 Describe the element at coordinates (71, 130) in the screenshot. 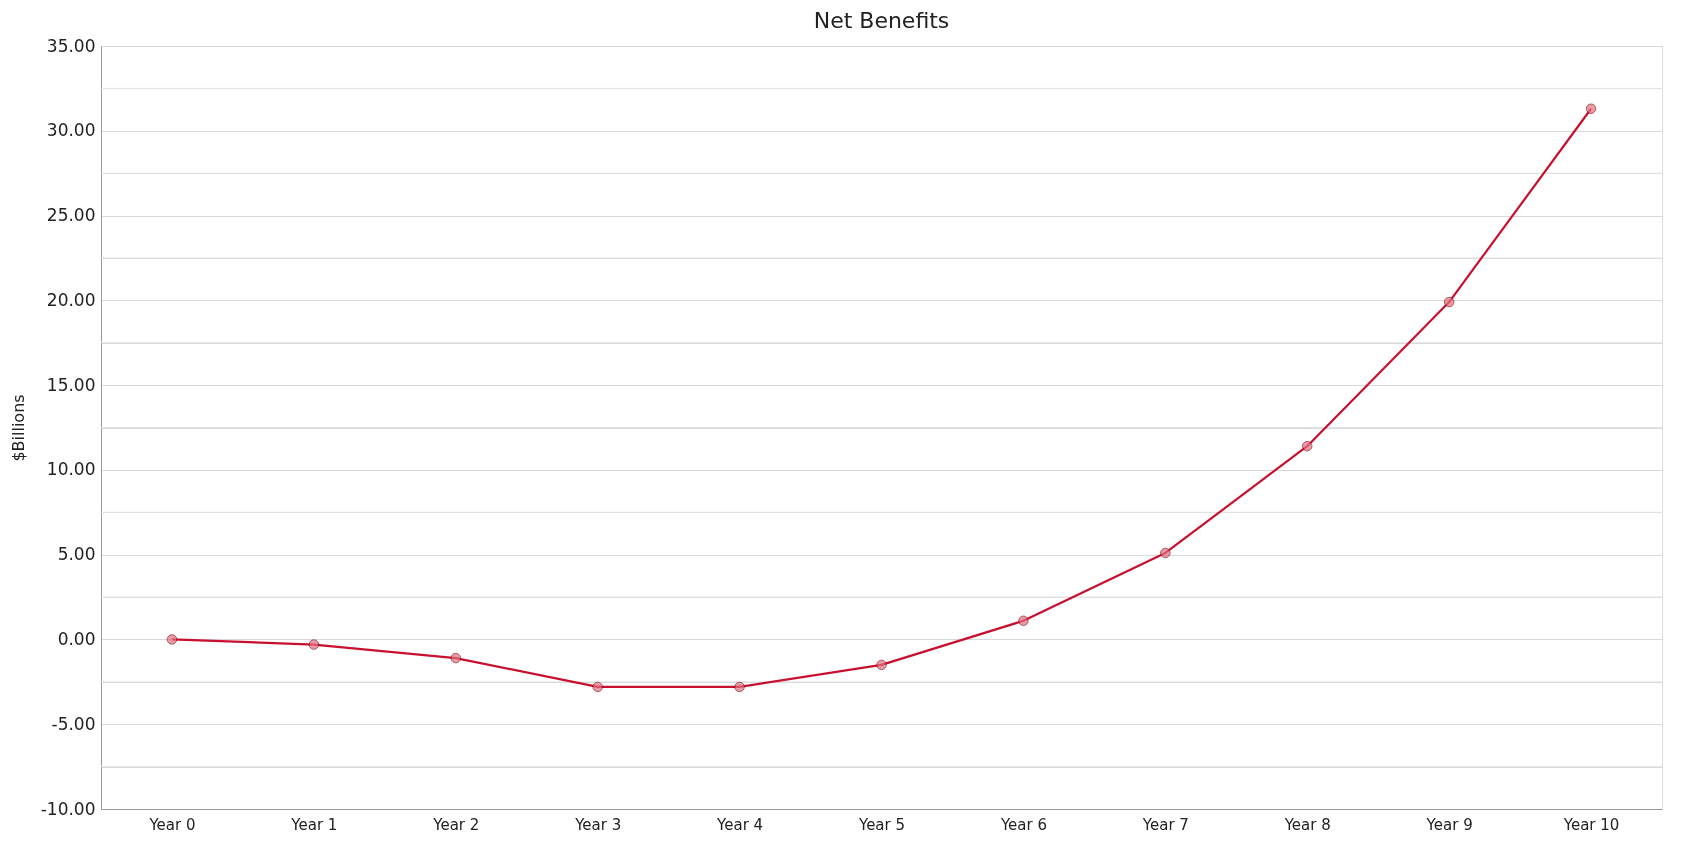

I see `y-tick-label: 30.00` at that location.